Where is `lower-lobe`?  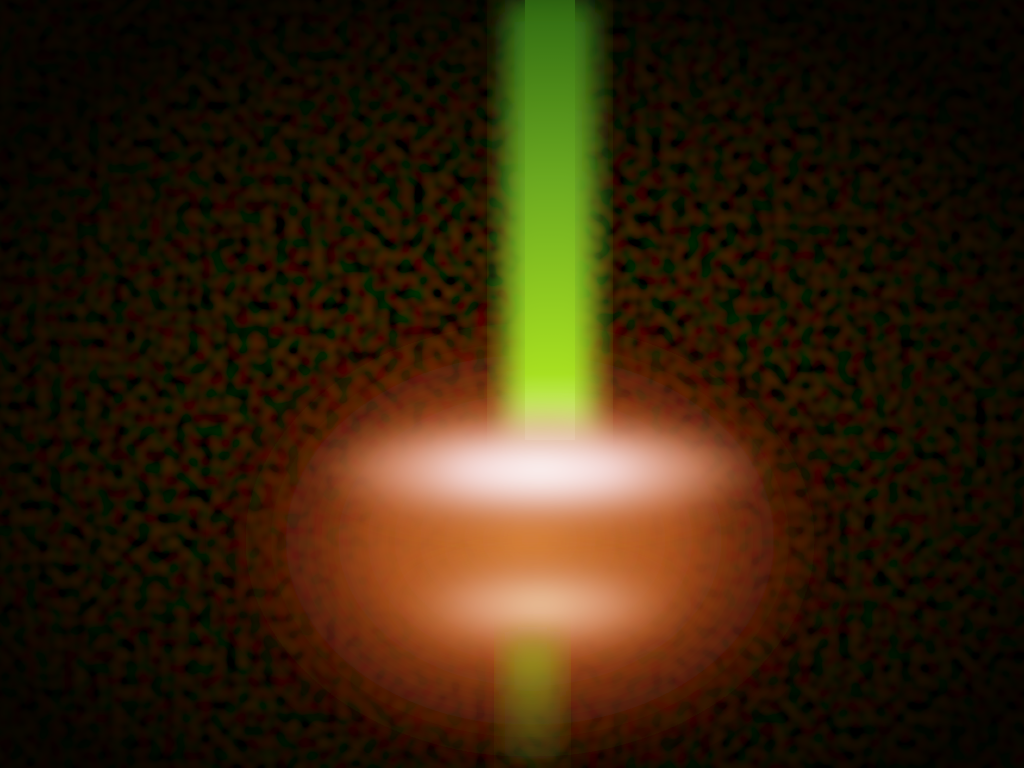
lower-lobe is located at coordinates (540, 605).